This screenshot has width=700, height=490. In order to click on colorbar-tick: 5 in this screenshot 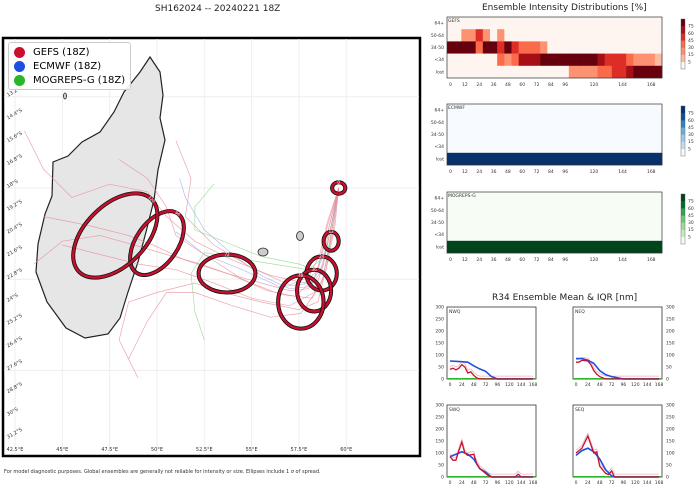, I will do `click(689, 62)`.